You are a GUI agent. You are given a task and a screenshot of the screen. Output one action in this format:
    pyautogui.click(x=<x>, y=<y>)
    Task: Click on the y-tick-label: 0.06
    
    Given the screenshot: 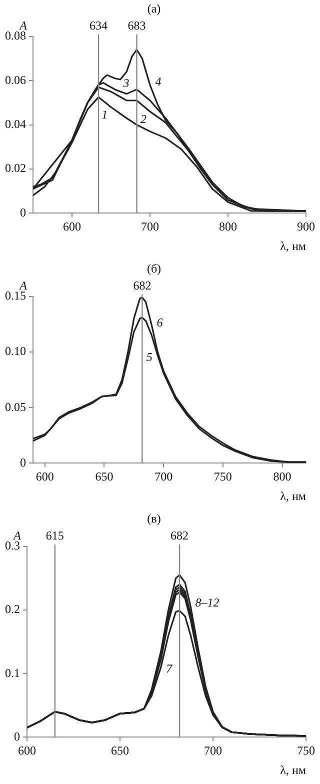 What is the action you would take?
    pyautogui.click(x=15, y=79)
    